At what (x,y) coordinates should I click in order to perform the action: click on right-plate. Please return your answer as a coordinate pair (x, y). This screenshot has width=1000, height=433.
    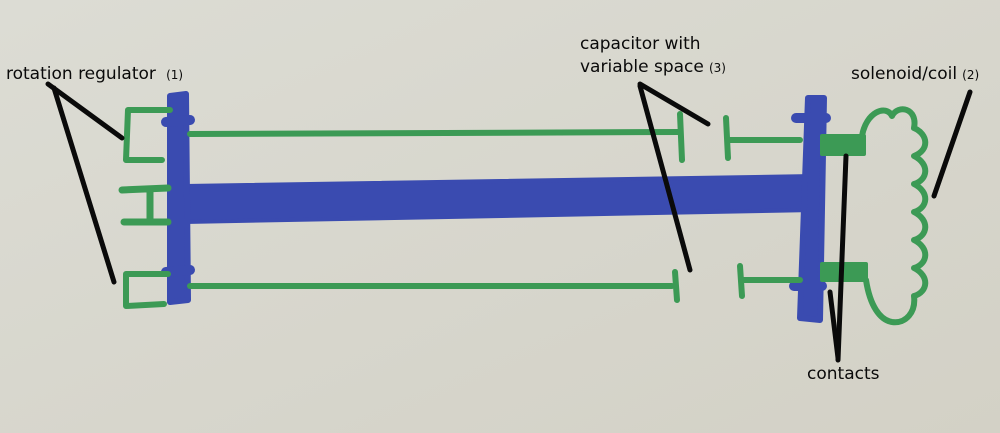
    Looking at the image, I should click on (812, 209).